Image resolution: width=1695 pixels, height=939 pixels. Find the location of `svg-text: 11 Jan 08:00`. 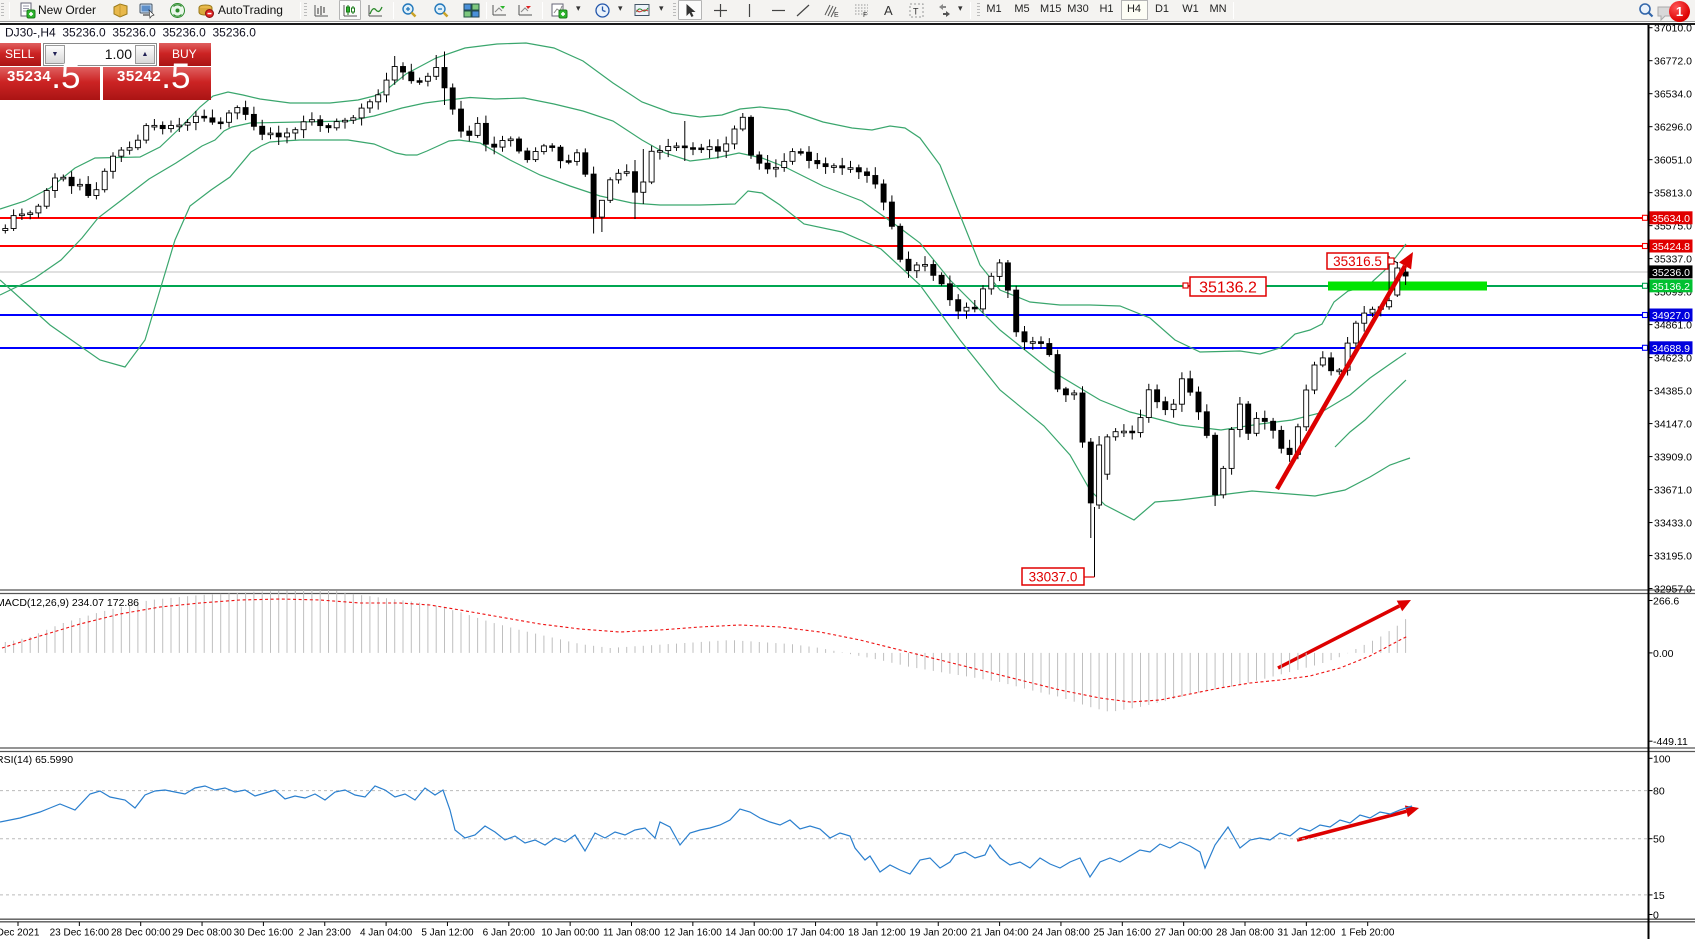

svg-text: 11 Jan 08:00 is located at coordinates (632, 933).